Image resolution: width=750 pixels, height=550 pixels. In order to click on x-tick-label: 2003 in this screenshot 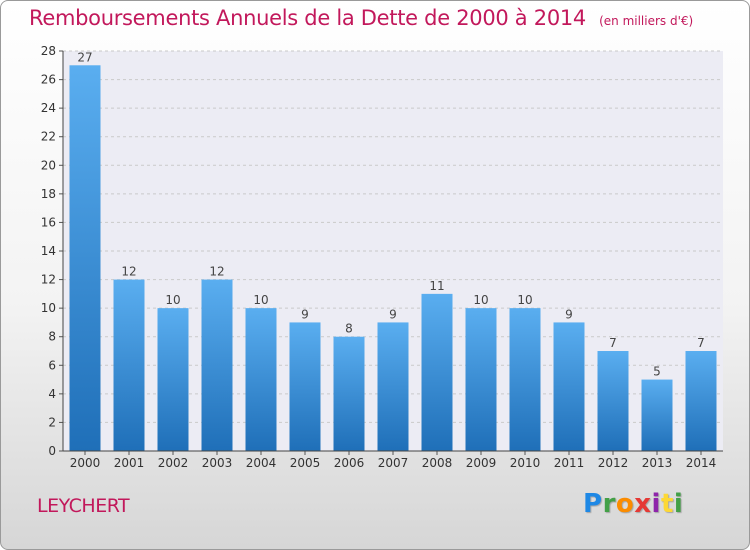, I will do `click(217, 463)`.